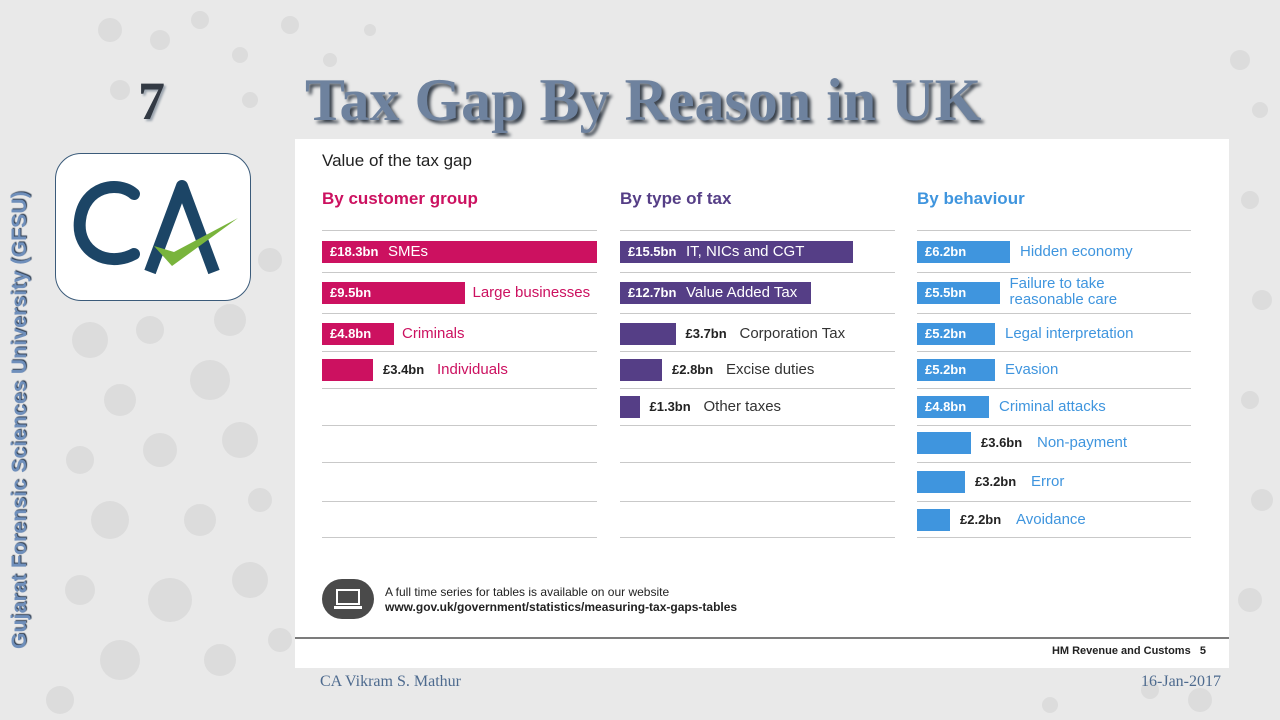 This screenshot has height=720, width=1280. I want to click on value-label: £2.2bn, so click(981, 519).